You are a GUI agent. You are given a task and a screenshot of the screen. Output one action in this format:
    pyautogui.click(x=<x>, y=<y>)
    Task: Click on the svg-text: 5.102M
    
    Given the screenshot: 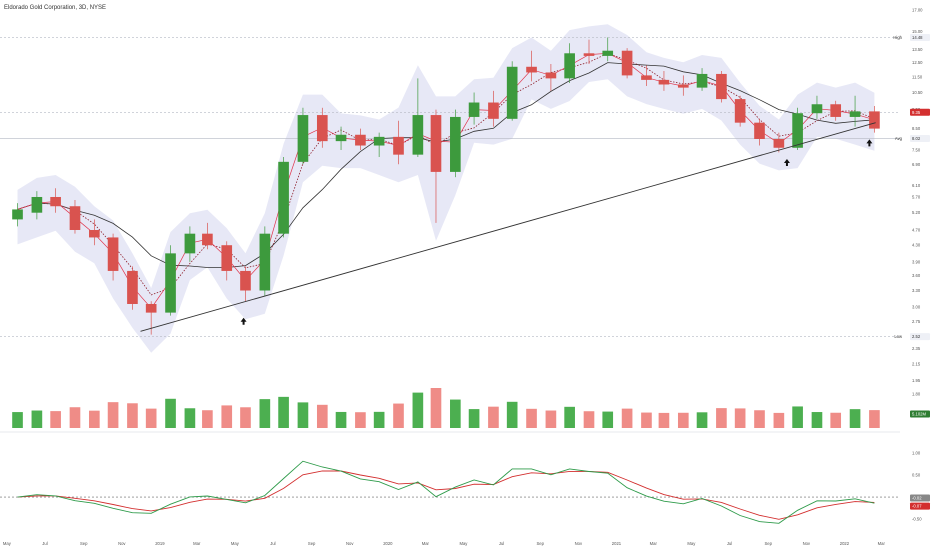 What is the action you would take?
    pyautogui.click(x=919, y=414)
    